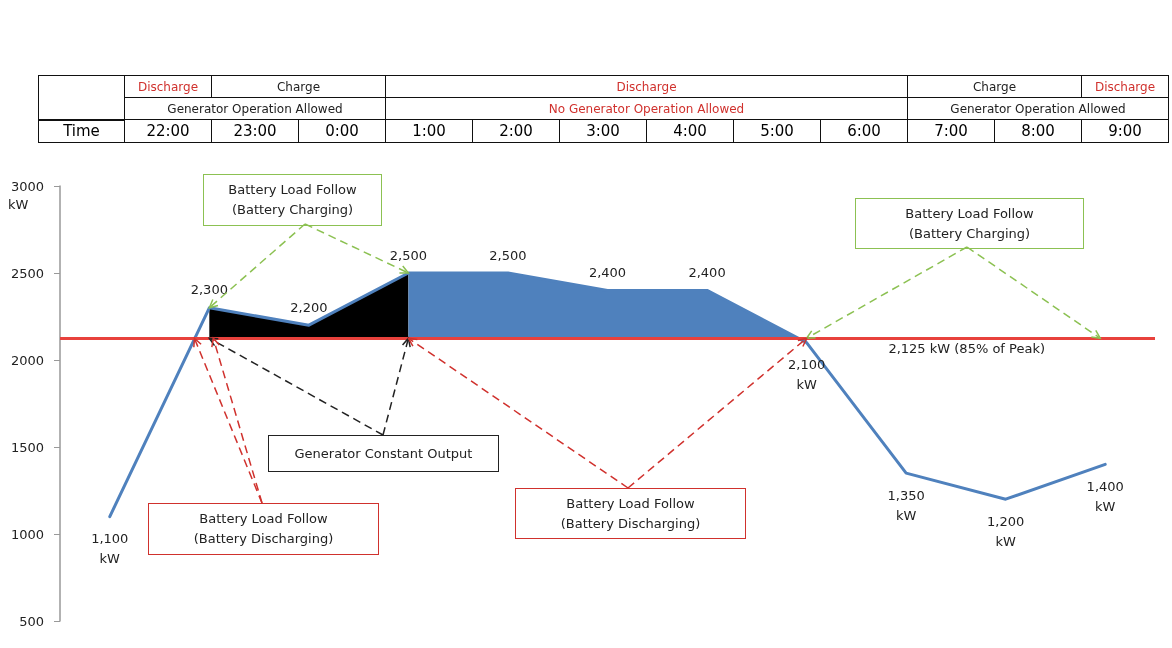 Image resolution: width=1172 pixels, height=648 pixels. I want to click on text: 6:00, so click(864, 130).